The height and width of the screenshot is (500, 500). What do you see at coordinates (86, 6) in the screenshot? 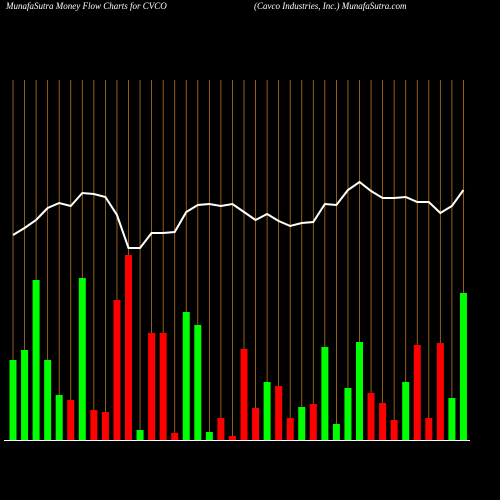
I see `chart-title: MunafaSutra Money Flow Charts for CVCO` at bounding box center [86, 6].